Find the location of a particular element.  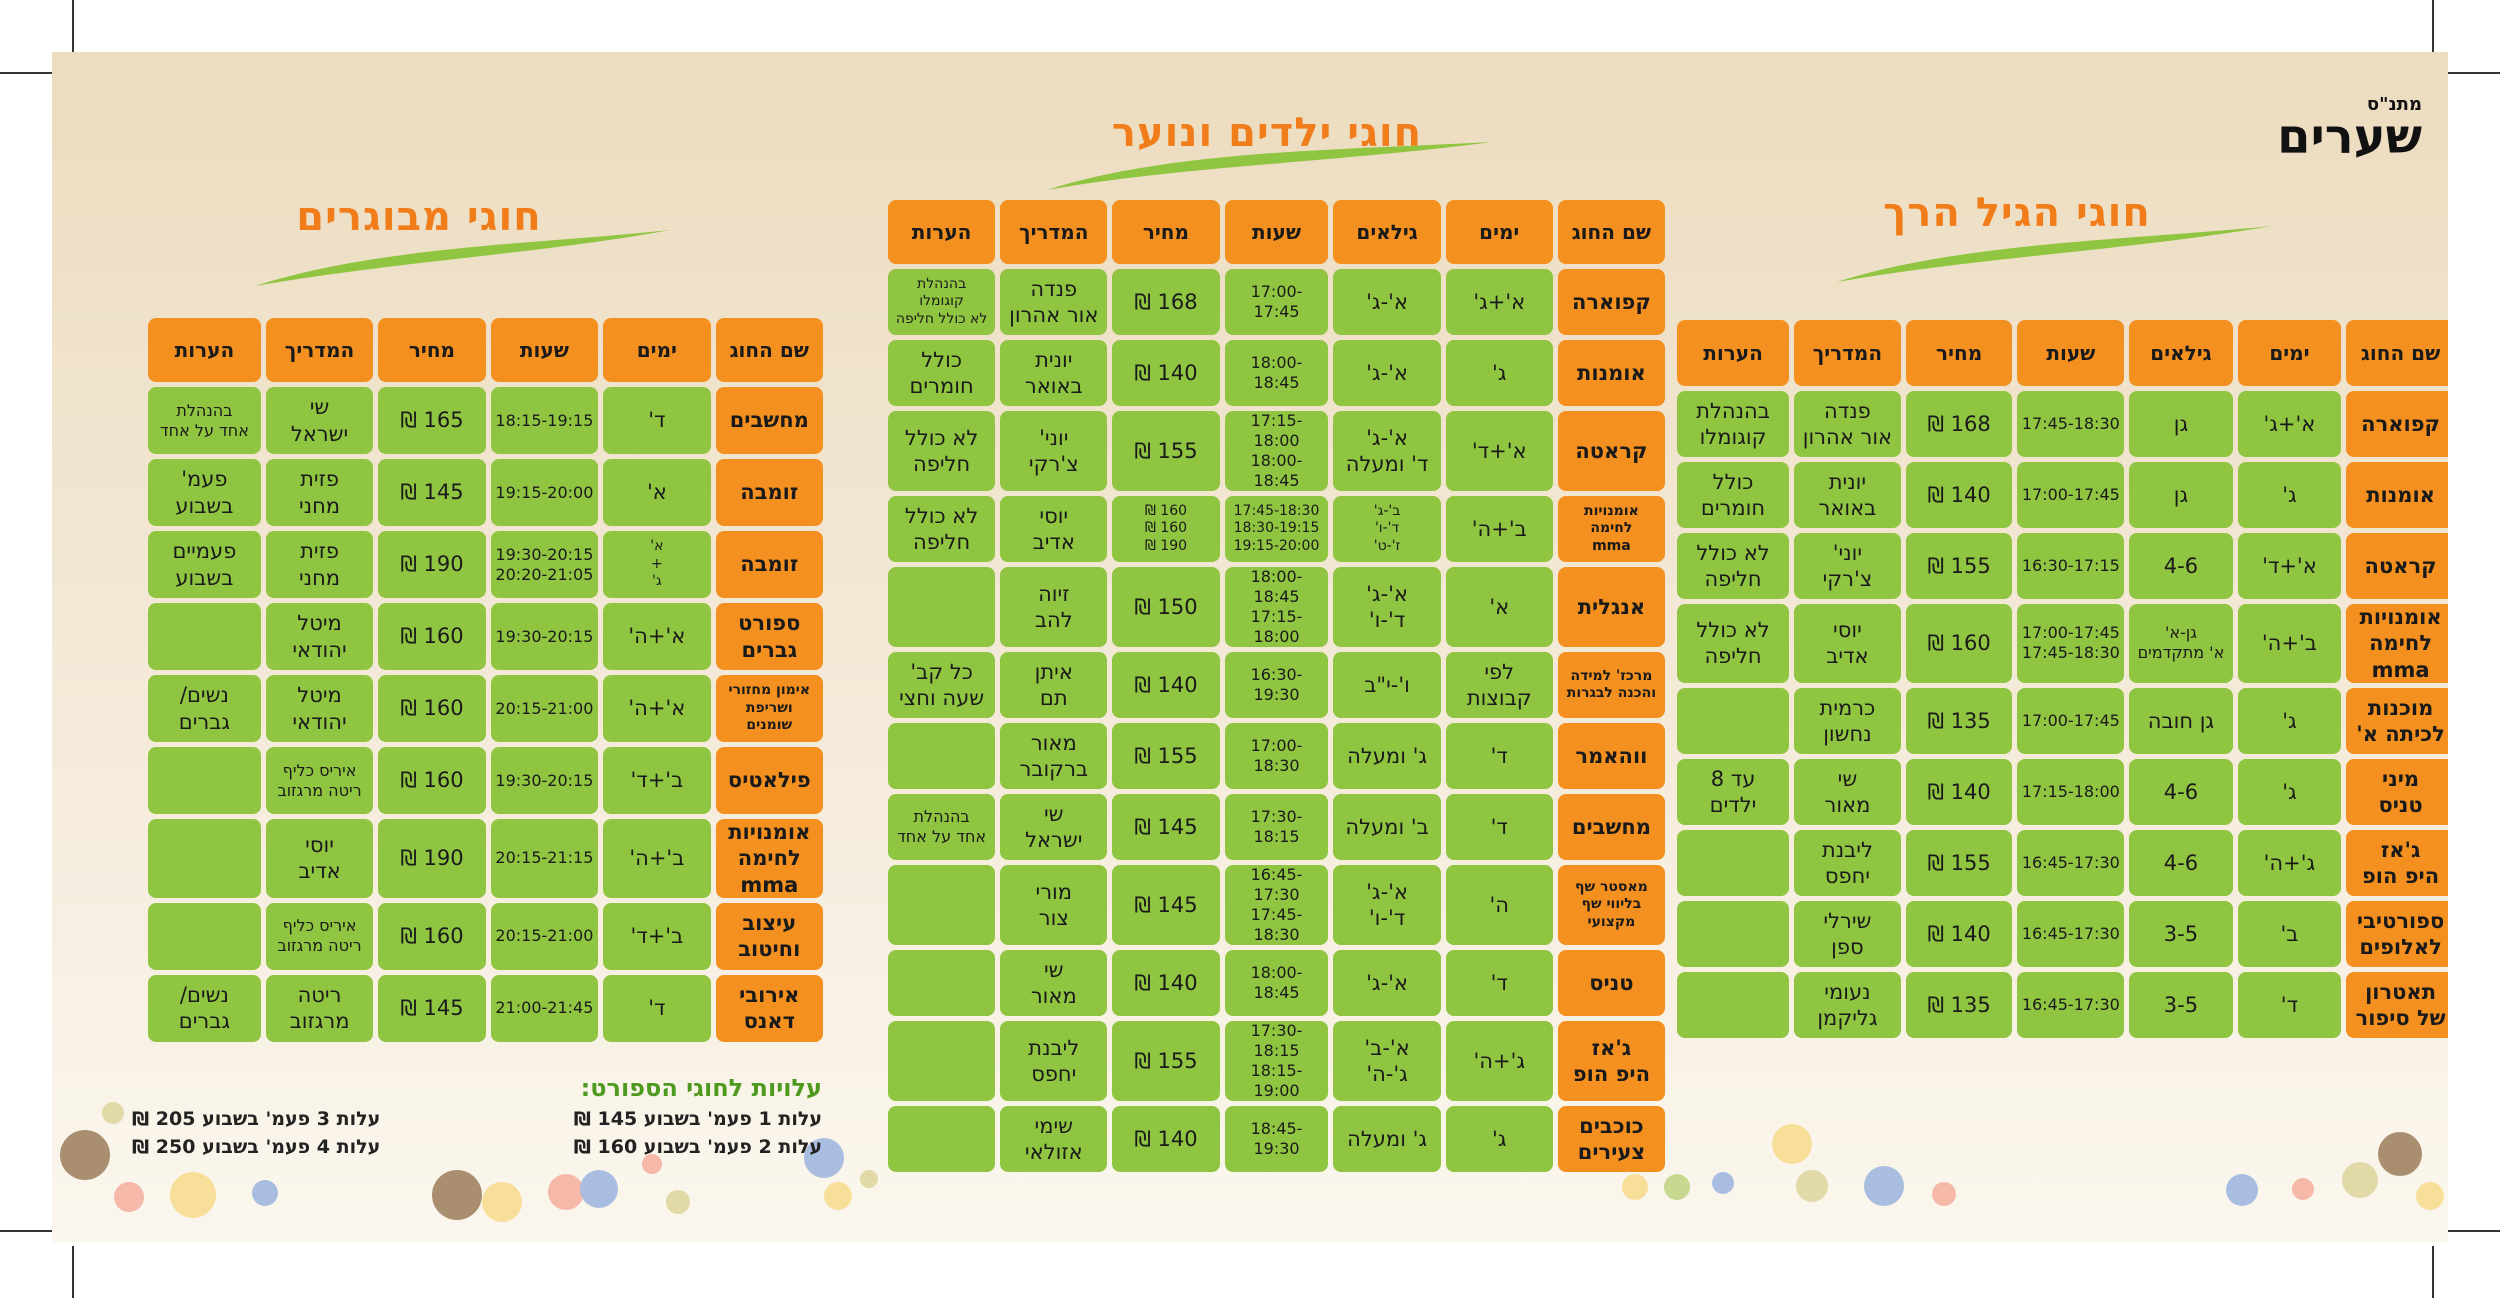

cell-hours: 19:15-20:00 is located at coordinates (544, 492).